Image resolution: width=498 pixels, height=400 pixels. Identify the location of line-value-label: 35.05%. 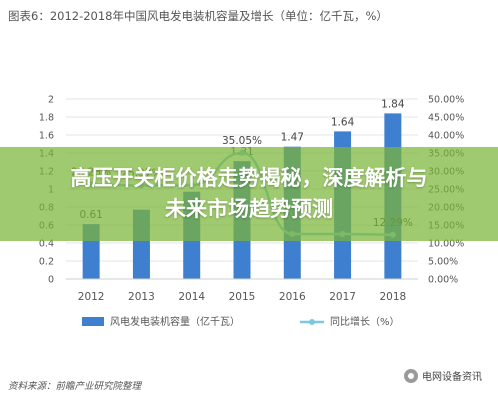
(242, 141).